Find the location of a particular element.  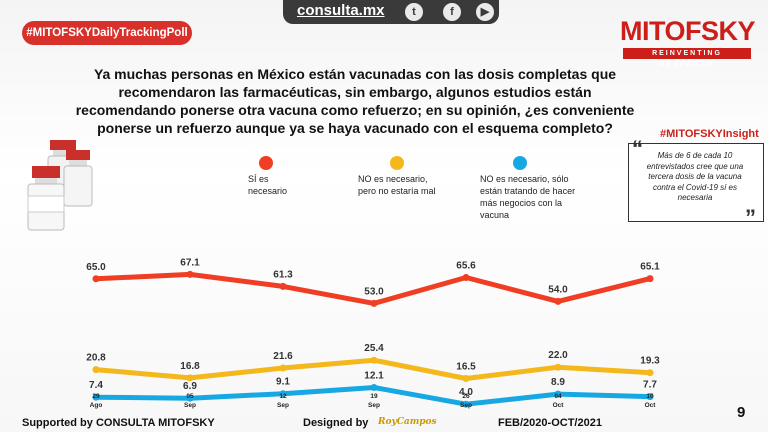

twitter-icon: t is located at coordinates (414, 12).